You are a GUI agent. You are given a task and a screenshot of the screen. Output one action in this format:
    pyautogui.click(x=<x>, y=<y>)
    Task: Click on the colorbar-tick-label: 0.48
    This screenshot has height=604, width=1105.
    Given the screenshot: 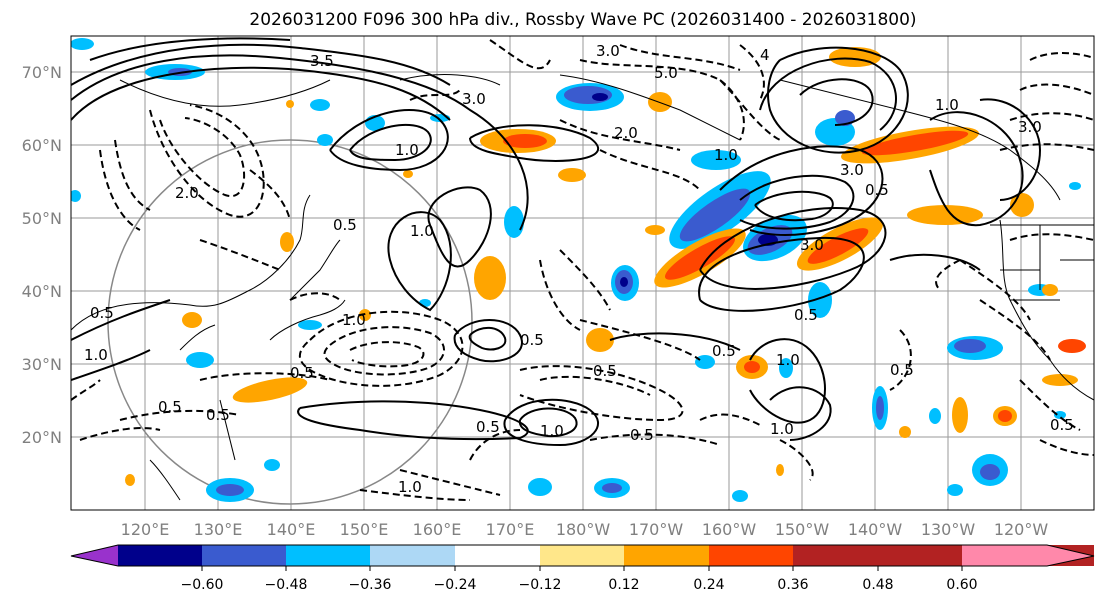 What is the action you would take?
    pyautogui.click(x=877, y=585)
    